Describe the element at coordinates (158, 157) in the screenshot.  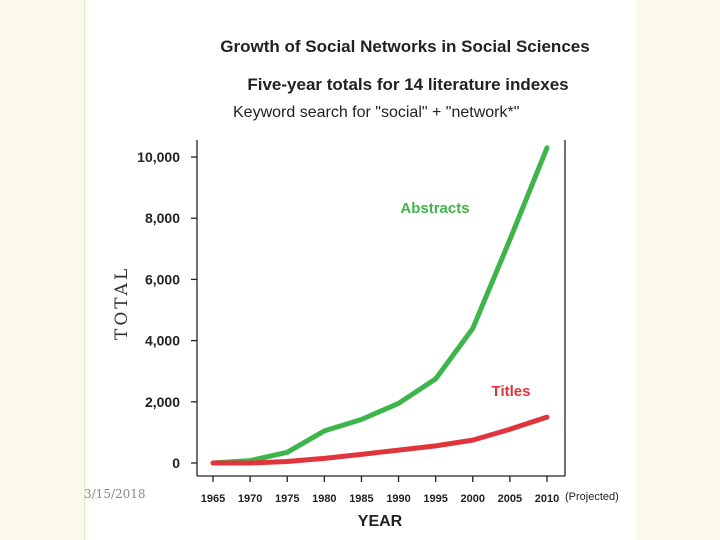
I see `y-tick-label: 10,000` at that location.